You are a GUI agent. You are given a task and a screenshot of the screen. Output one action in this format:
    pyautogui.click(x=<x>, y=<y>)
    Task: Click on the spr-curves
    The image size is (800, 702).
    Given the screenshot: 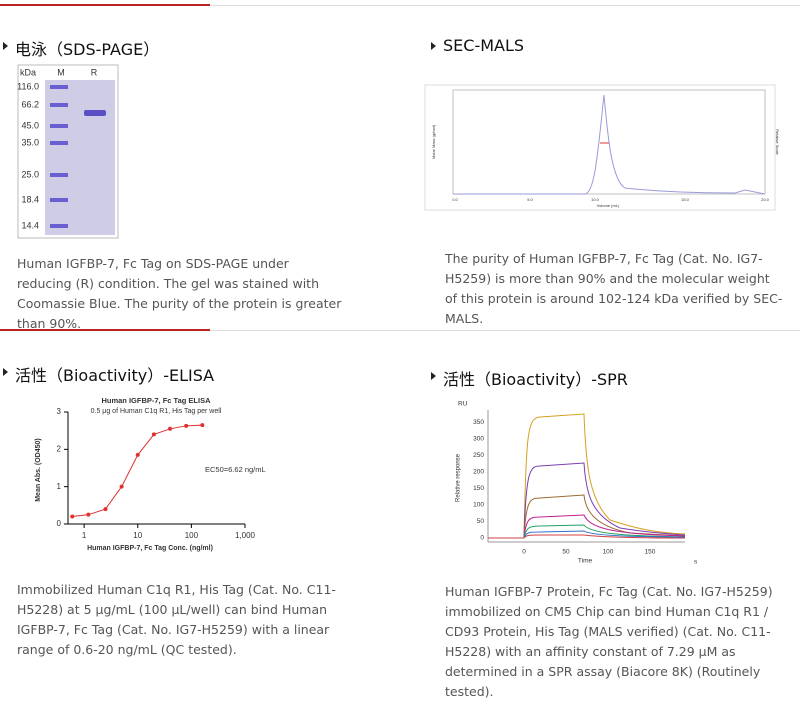 What is the action you would take?
    pyautogui.click(x=587, y=476)
    